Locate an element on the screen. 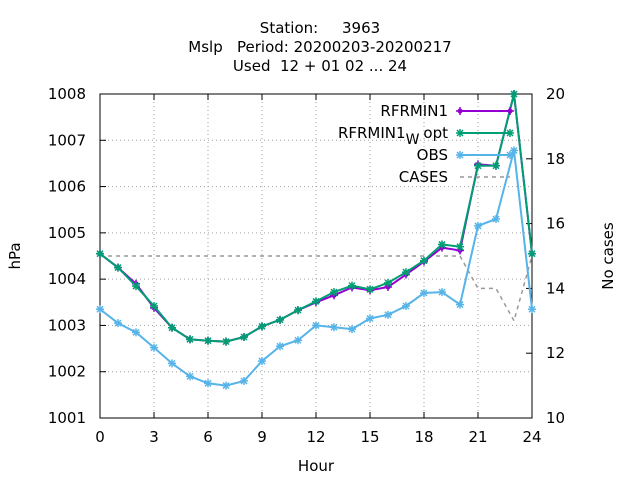  title-line-1: Station: 3963 is located at coordinates (320, 28).